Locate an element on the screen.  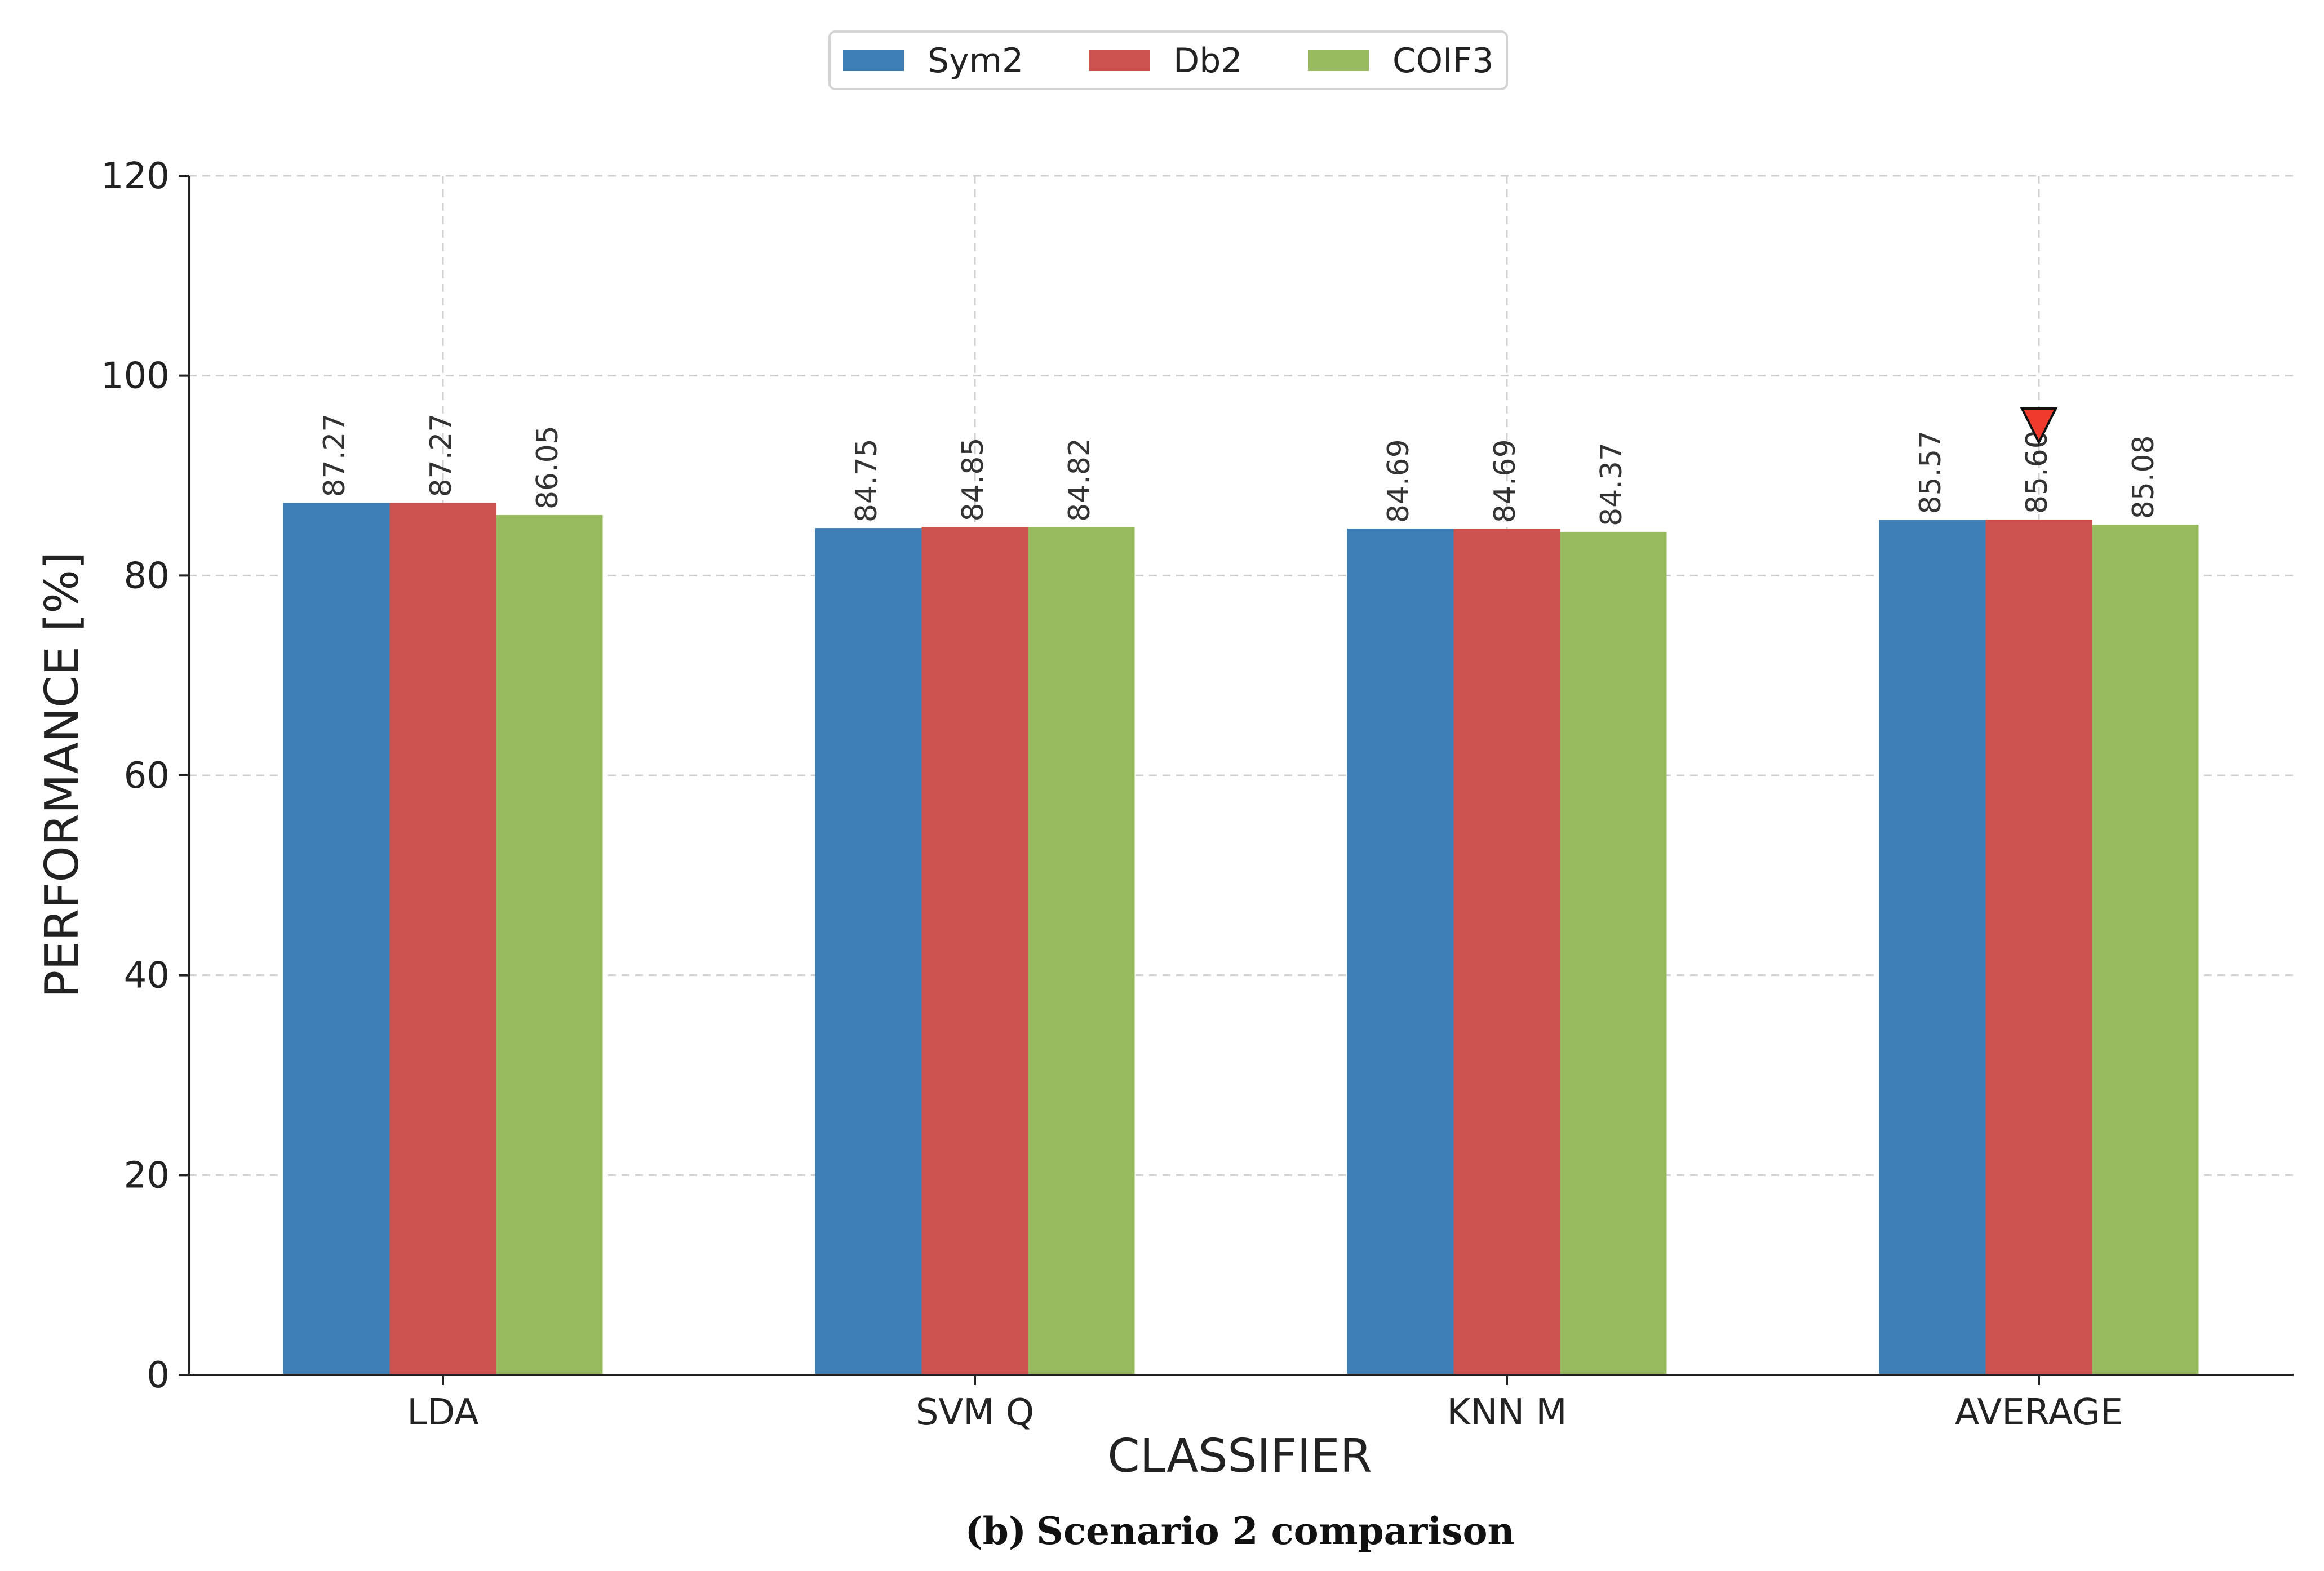
bar-coif3-svm-q is located at coordinates (1081, 951).